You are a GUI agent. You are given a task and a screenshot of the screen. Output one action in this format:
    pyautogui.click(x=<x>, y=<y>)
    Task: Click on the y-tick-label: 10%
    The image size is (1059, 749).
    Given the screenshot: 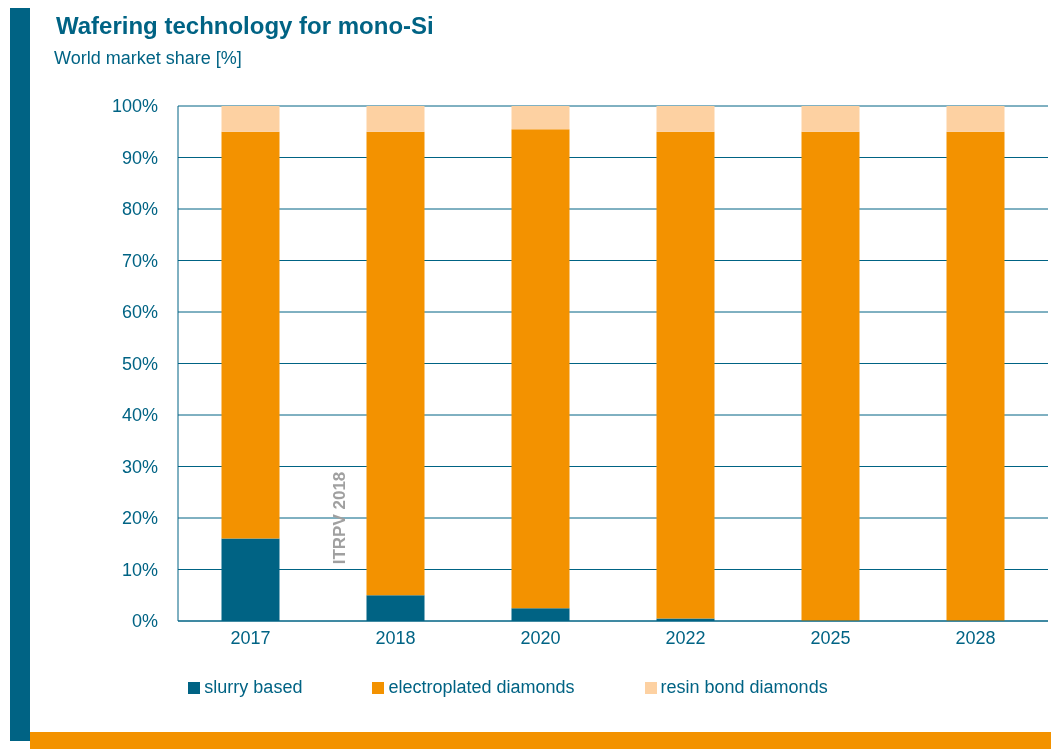 What is the action you would take?
    pyautogui.click(x=139, y=569)
    